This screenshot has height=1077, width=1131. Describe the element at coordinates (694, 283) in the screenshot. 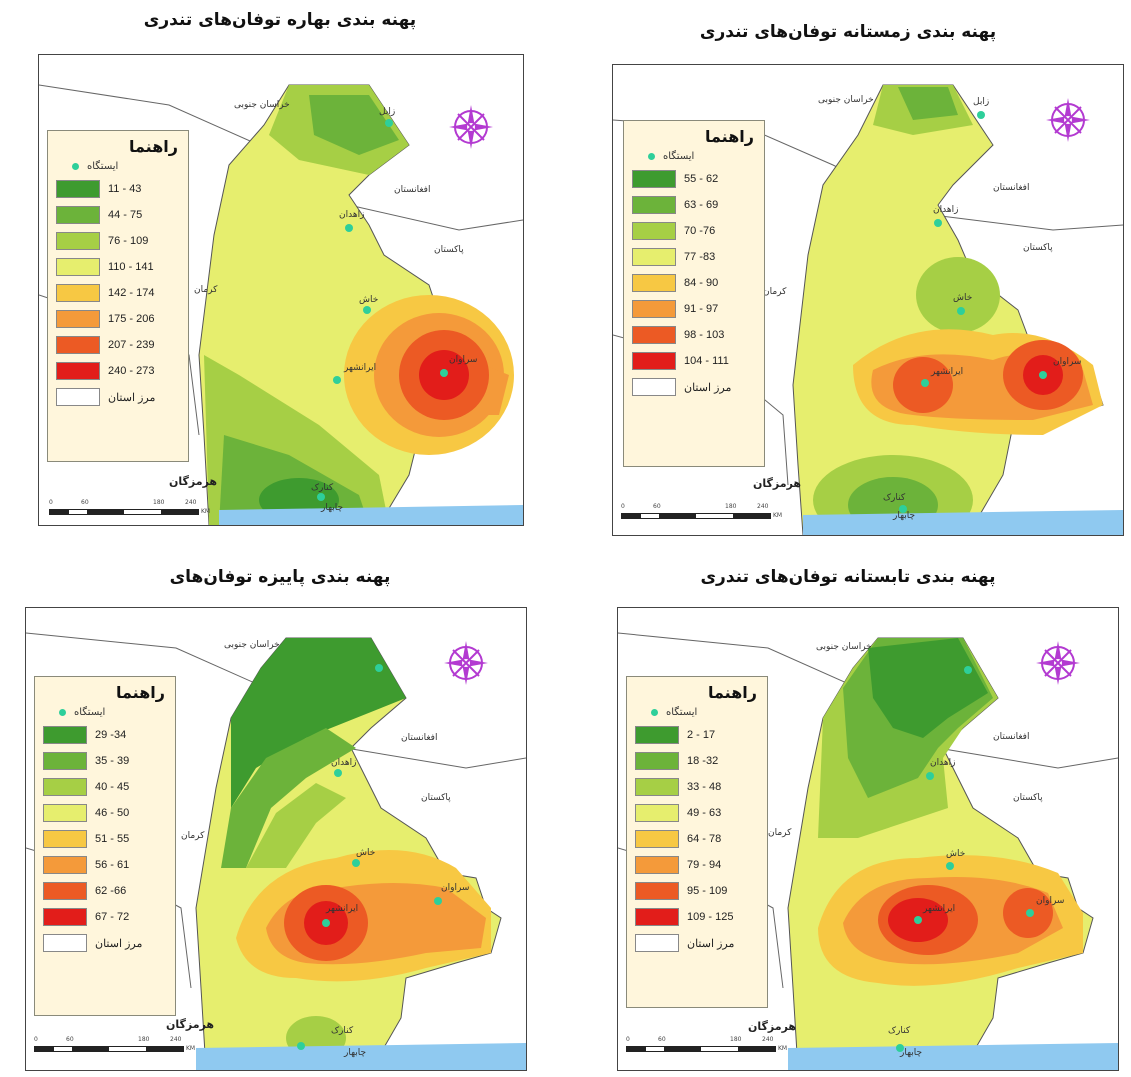

I see `legend-item: 84 - 90` at that location.